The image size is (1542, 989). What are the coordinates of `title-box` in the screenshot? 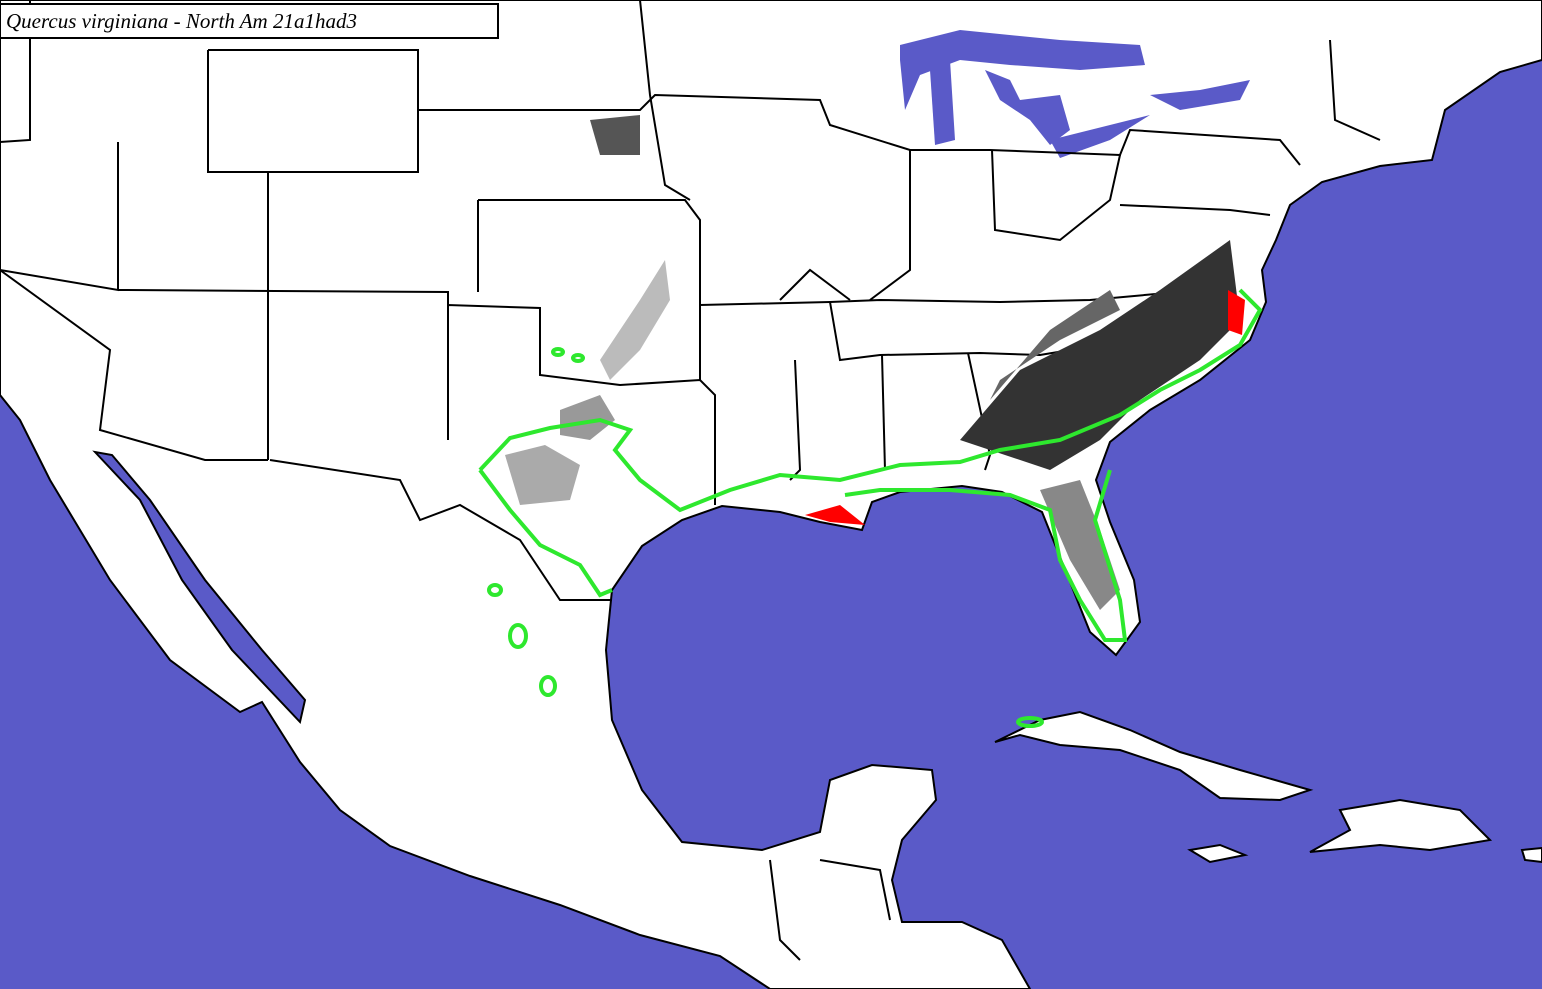 It's located at (249, 21).